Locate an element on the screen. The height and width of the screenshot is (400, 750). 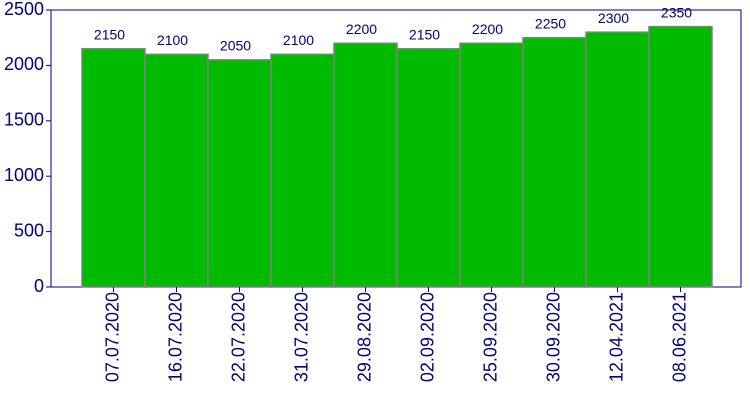
y-tick-label: 1500 is located at coordinates (24, 120).